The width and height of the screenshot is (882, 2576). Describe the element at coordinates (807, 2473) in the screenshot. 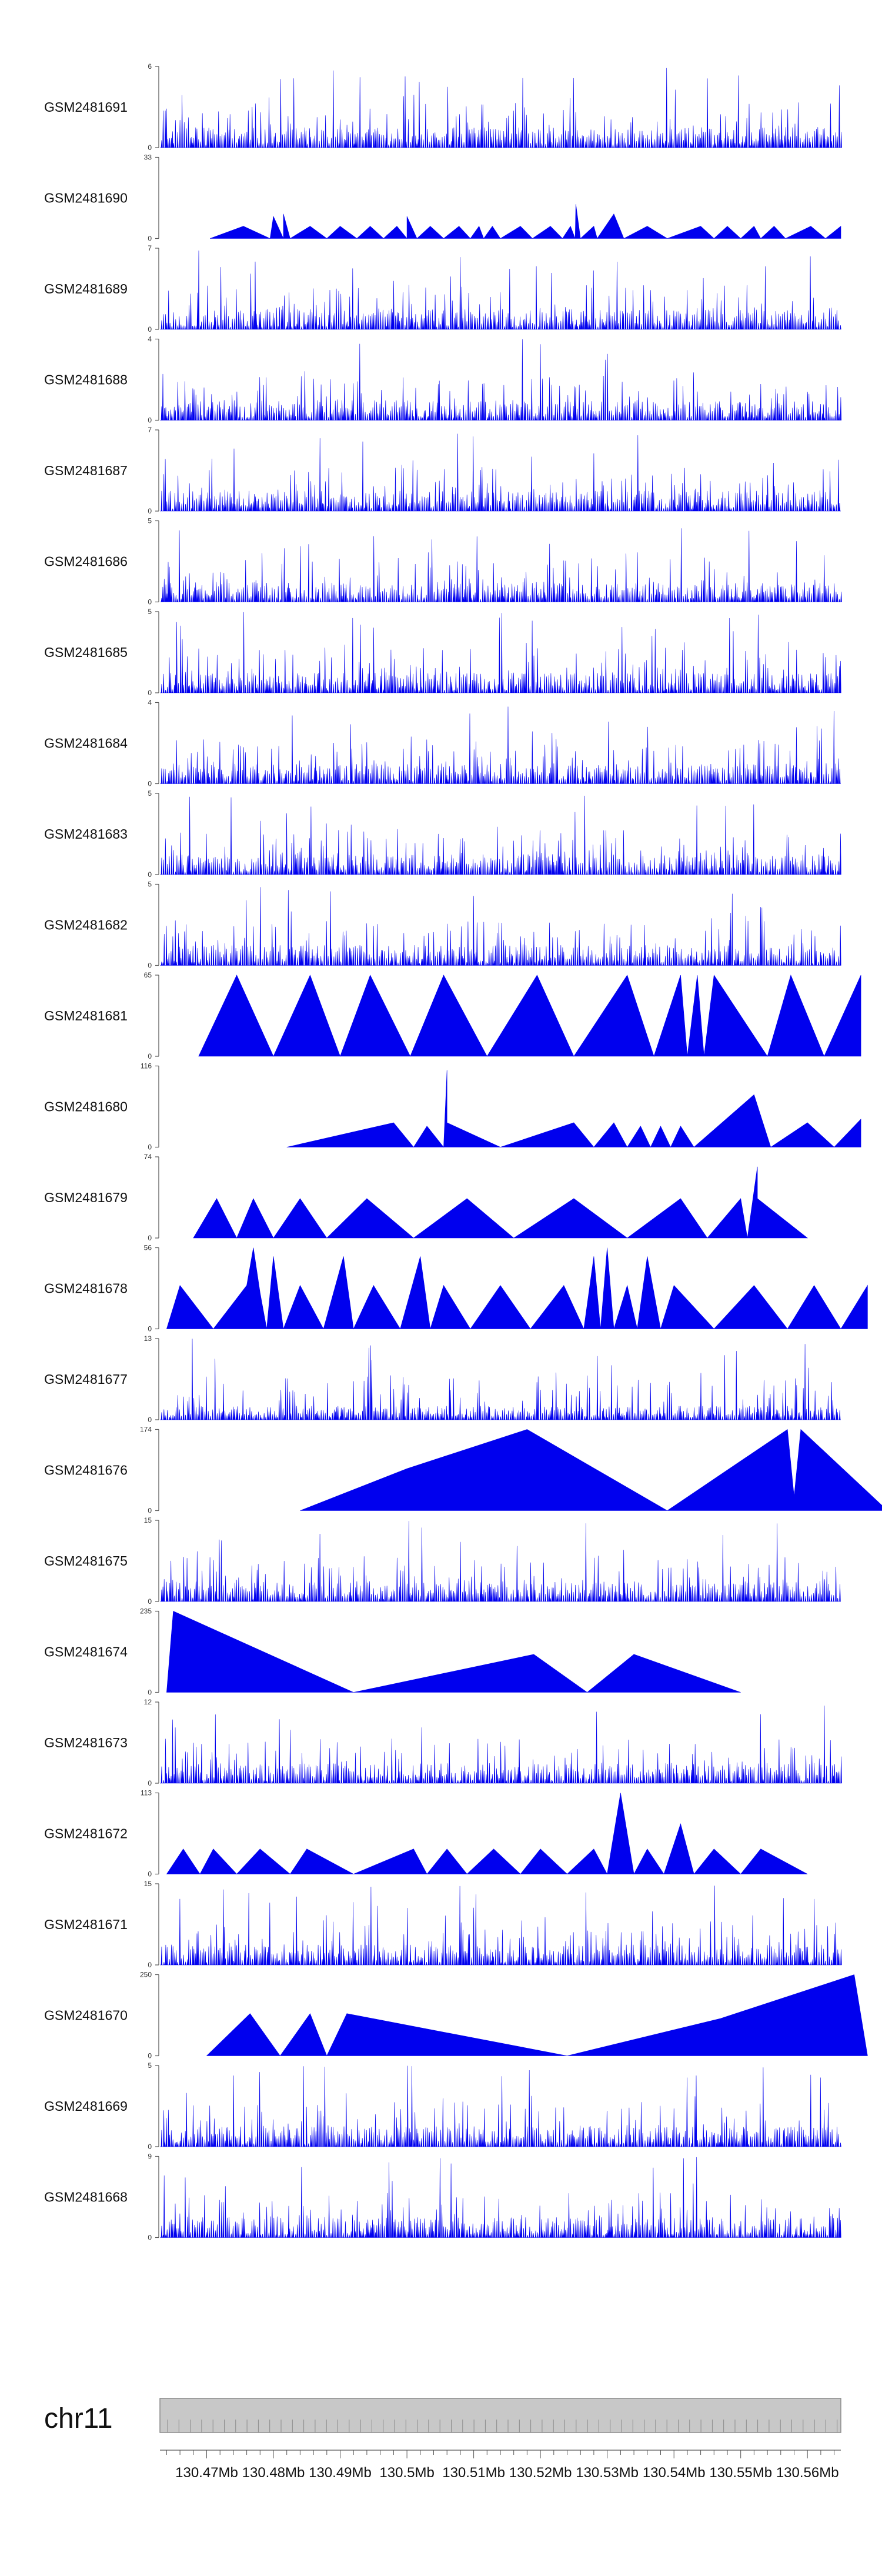

I see `x-tick-label: 130.56Mb` at that location.